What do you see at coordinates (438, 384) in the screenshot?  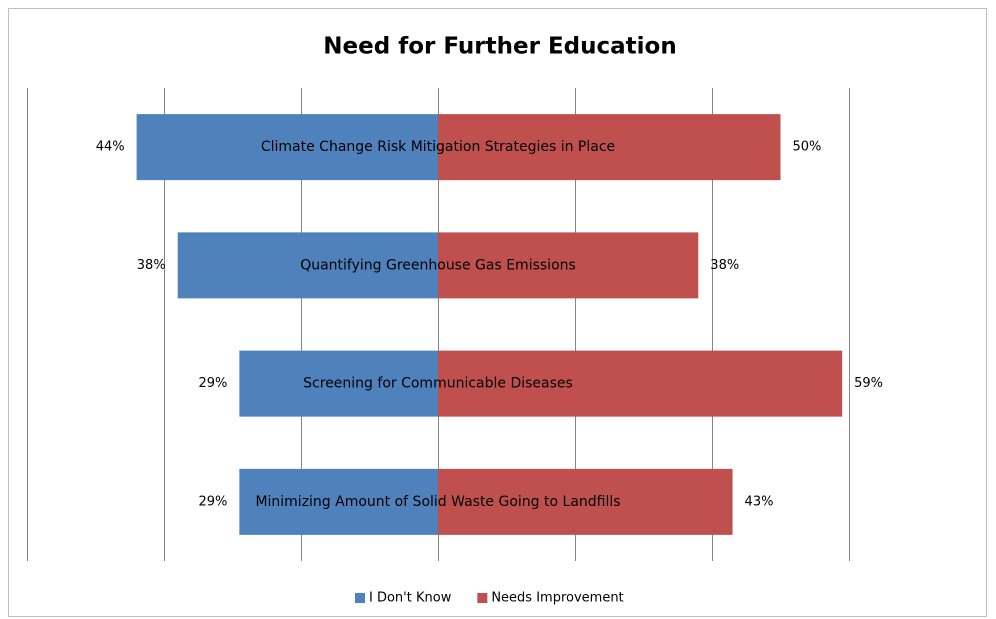 I see `category-label: Screening for Communicable Diseases` at bounding box center [438, 384].